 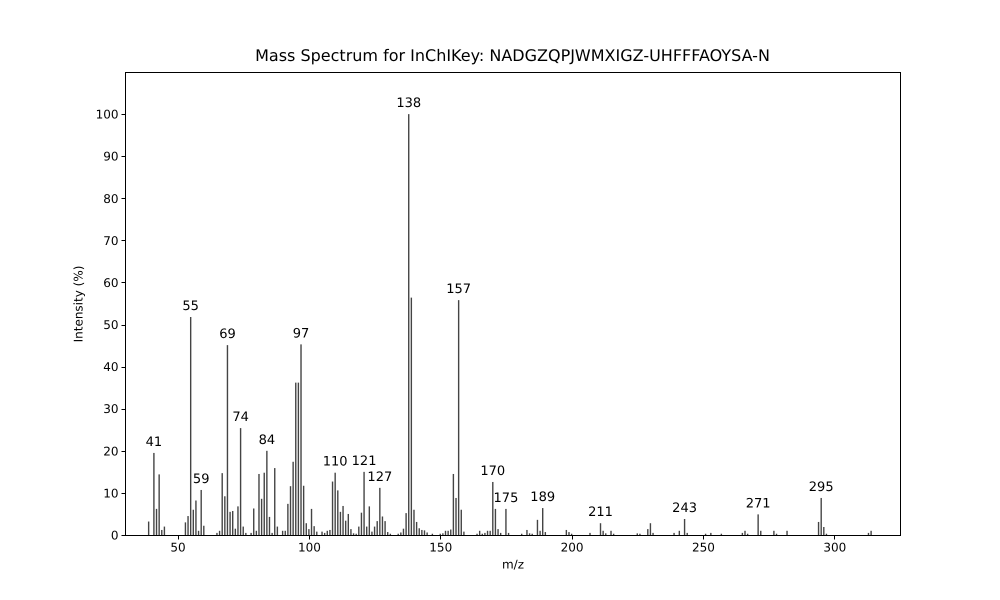 What do you see at coordinates (493, 471) in the screenshot?
I see `annotation: 170` at bounding box center [493, 471].